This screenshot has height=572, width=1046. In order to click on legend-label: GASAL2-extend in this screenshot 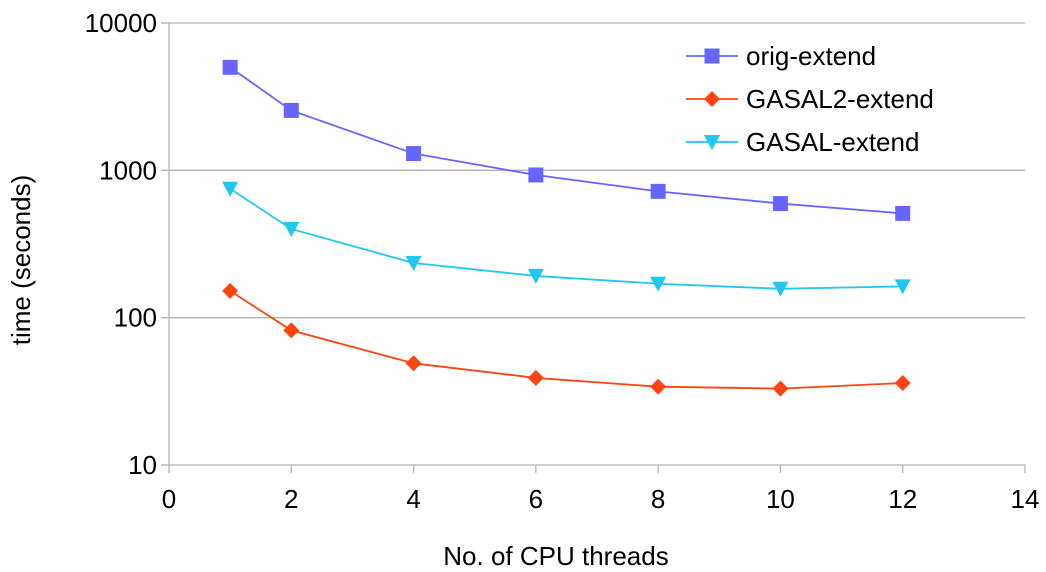, I will do `click(840, 99)`.